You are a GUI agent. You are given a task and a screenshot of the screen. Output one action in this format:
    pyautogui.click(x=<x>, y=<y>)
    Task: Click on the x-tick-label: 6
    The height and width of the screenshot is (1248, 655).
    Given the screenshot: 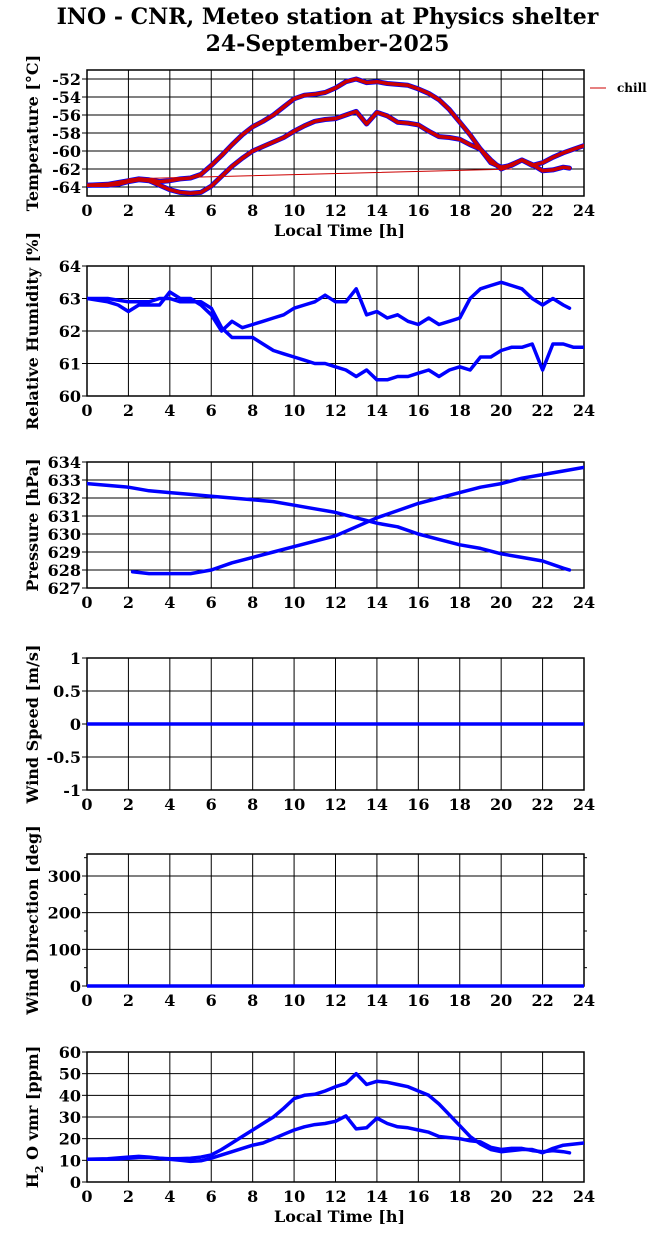 What is the action you would take?
    pyautogui.click(x=211, y=1196)
    